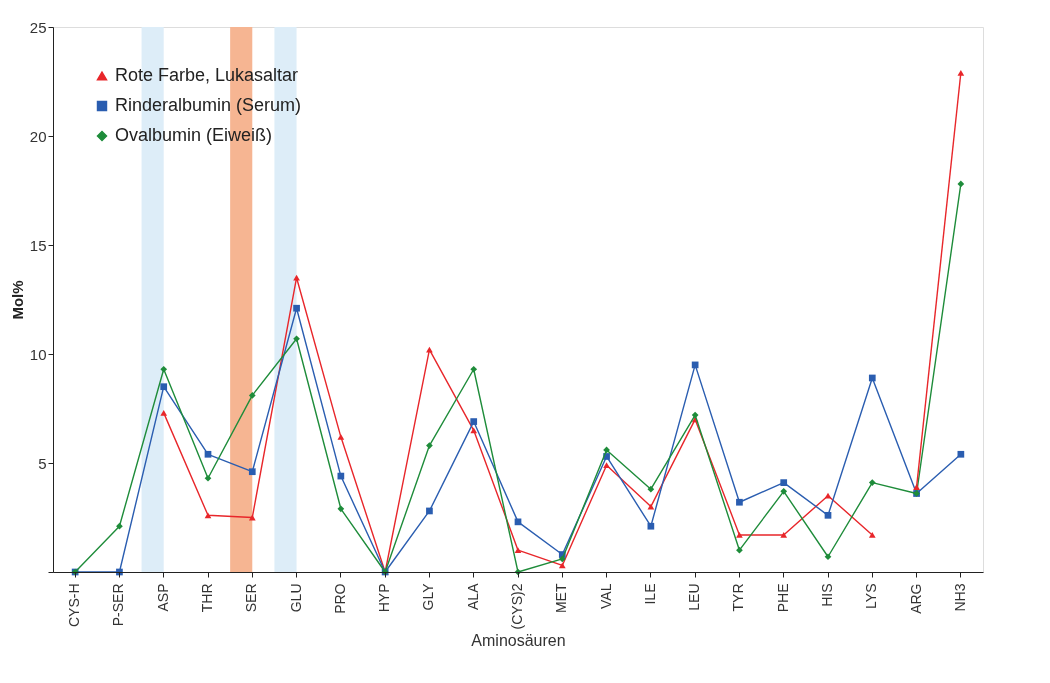 This screenshot has height=683, width=1050. I want to click on x-tick-label: LEU, so click(694, 597).